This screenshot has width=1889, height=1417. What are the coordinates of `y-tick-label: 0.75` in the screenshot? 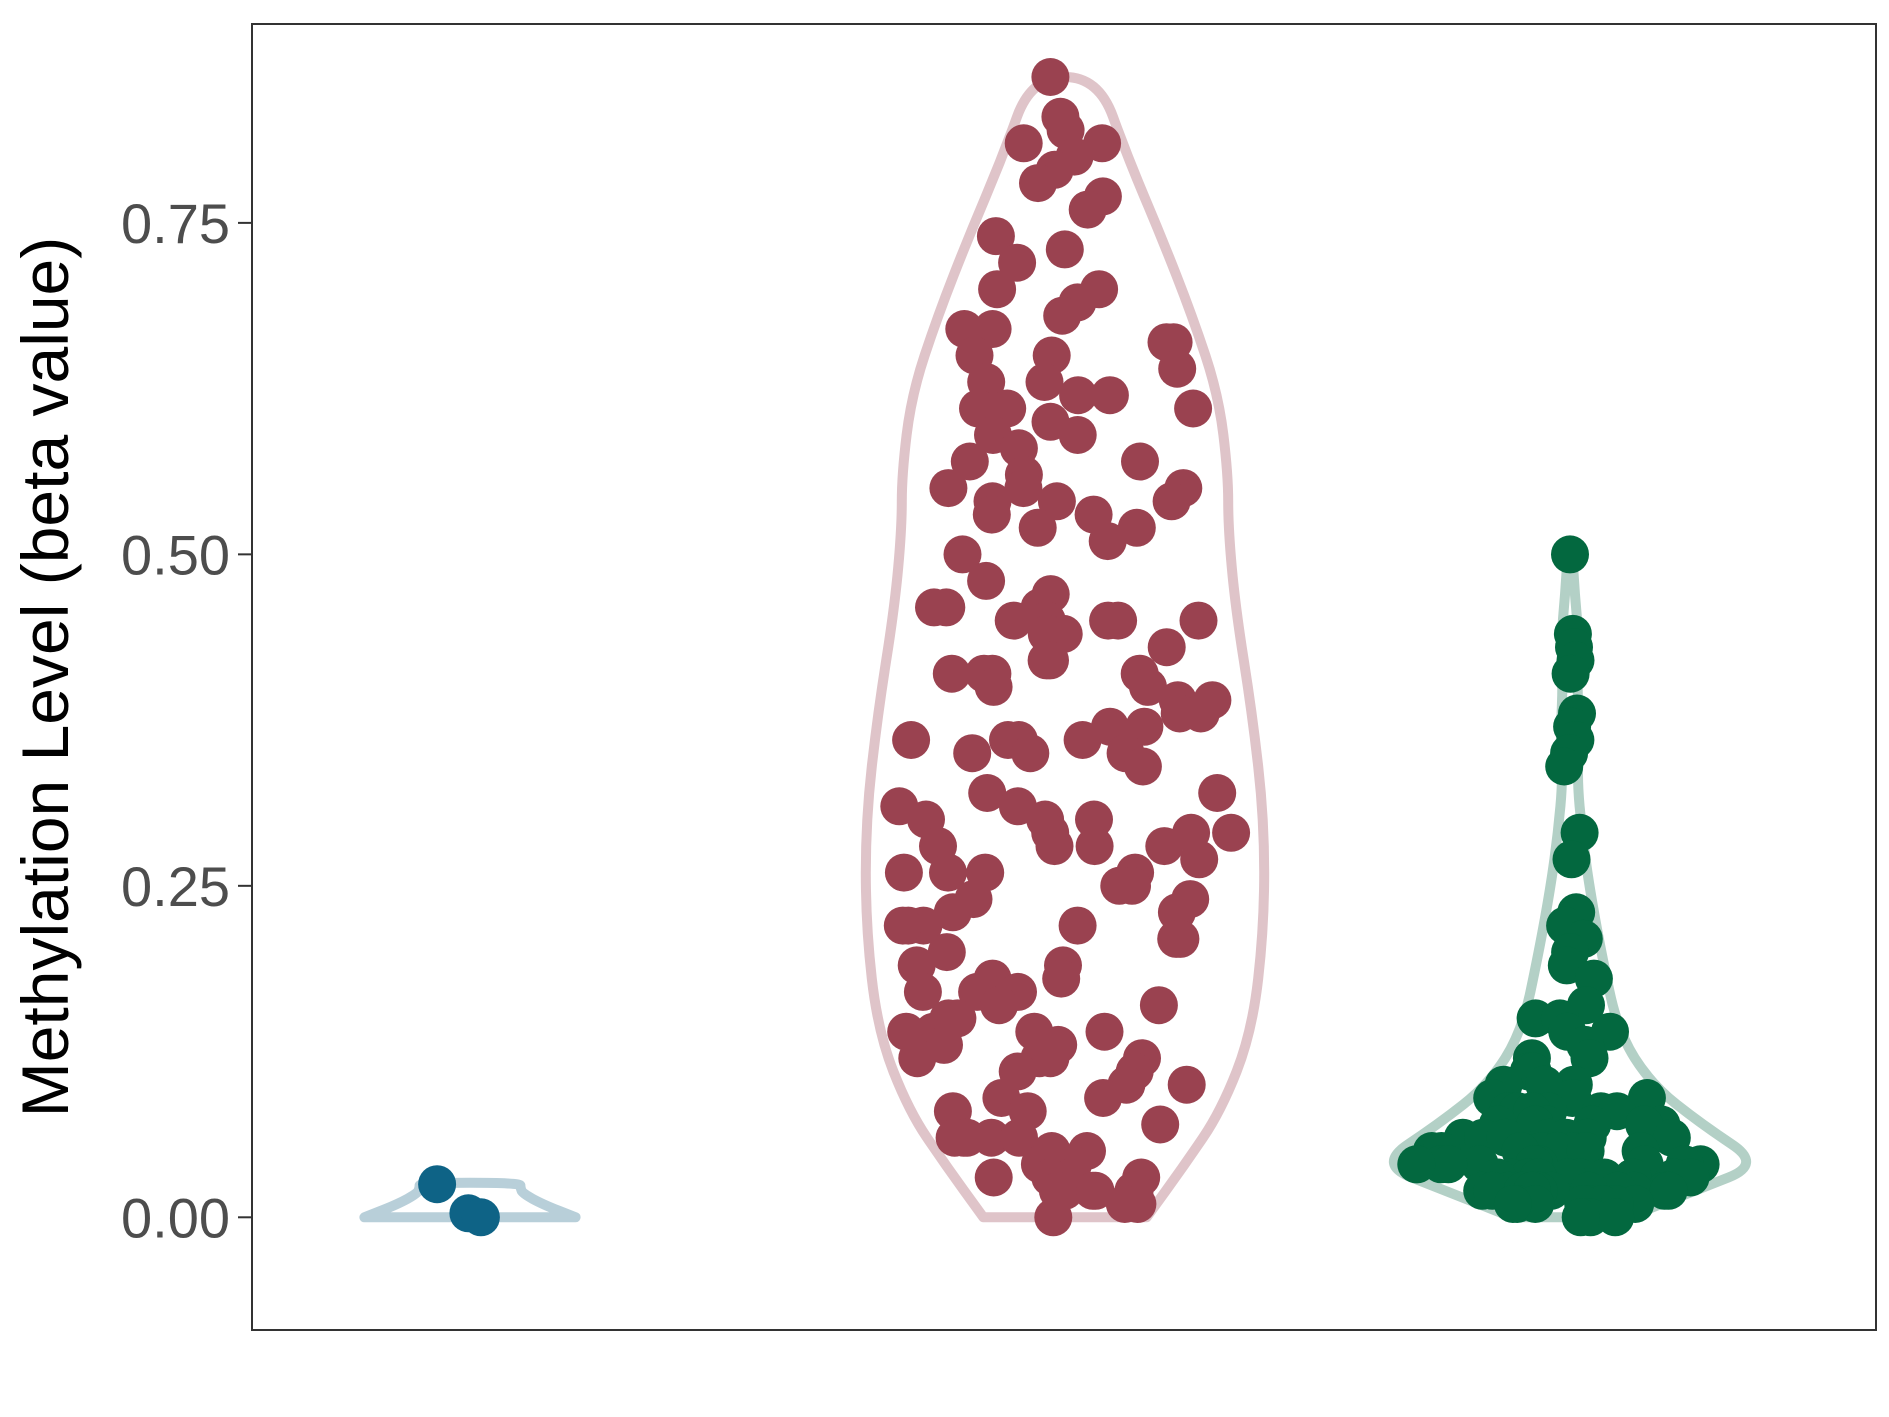 It's located at (175, 223).